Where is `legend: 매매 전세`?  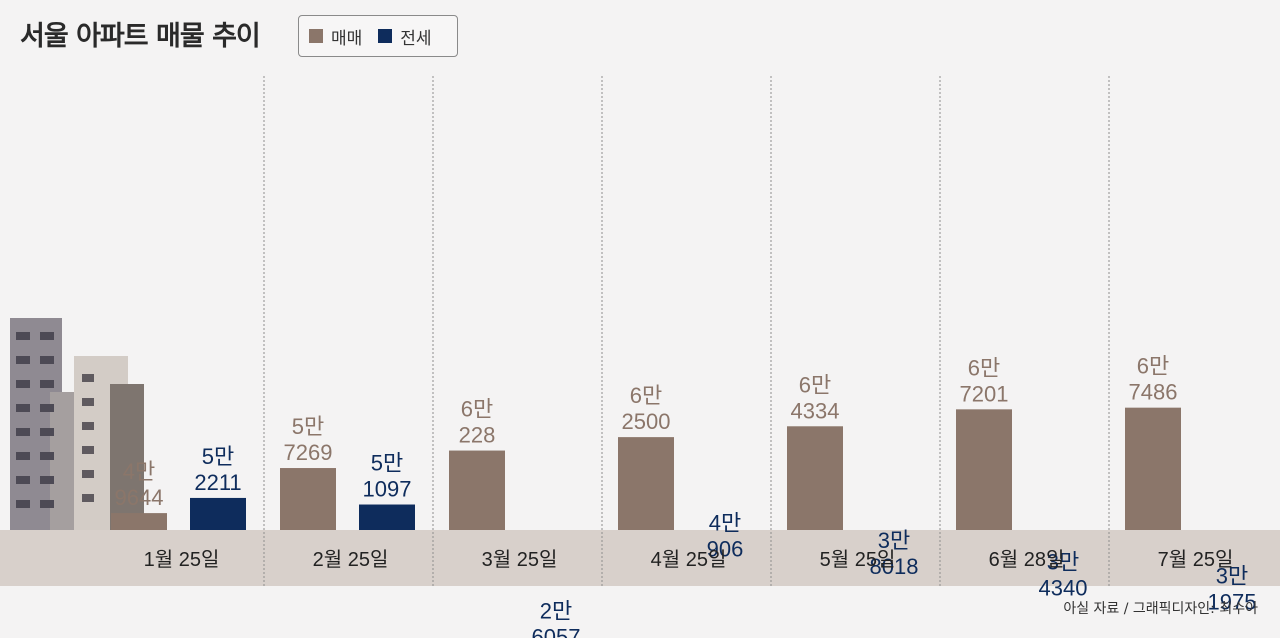 legend: 매매 전세 is located at coordinates (378, 36).